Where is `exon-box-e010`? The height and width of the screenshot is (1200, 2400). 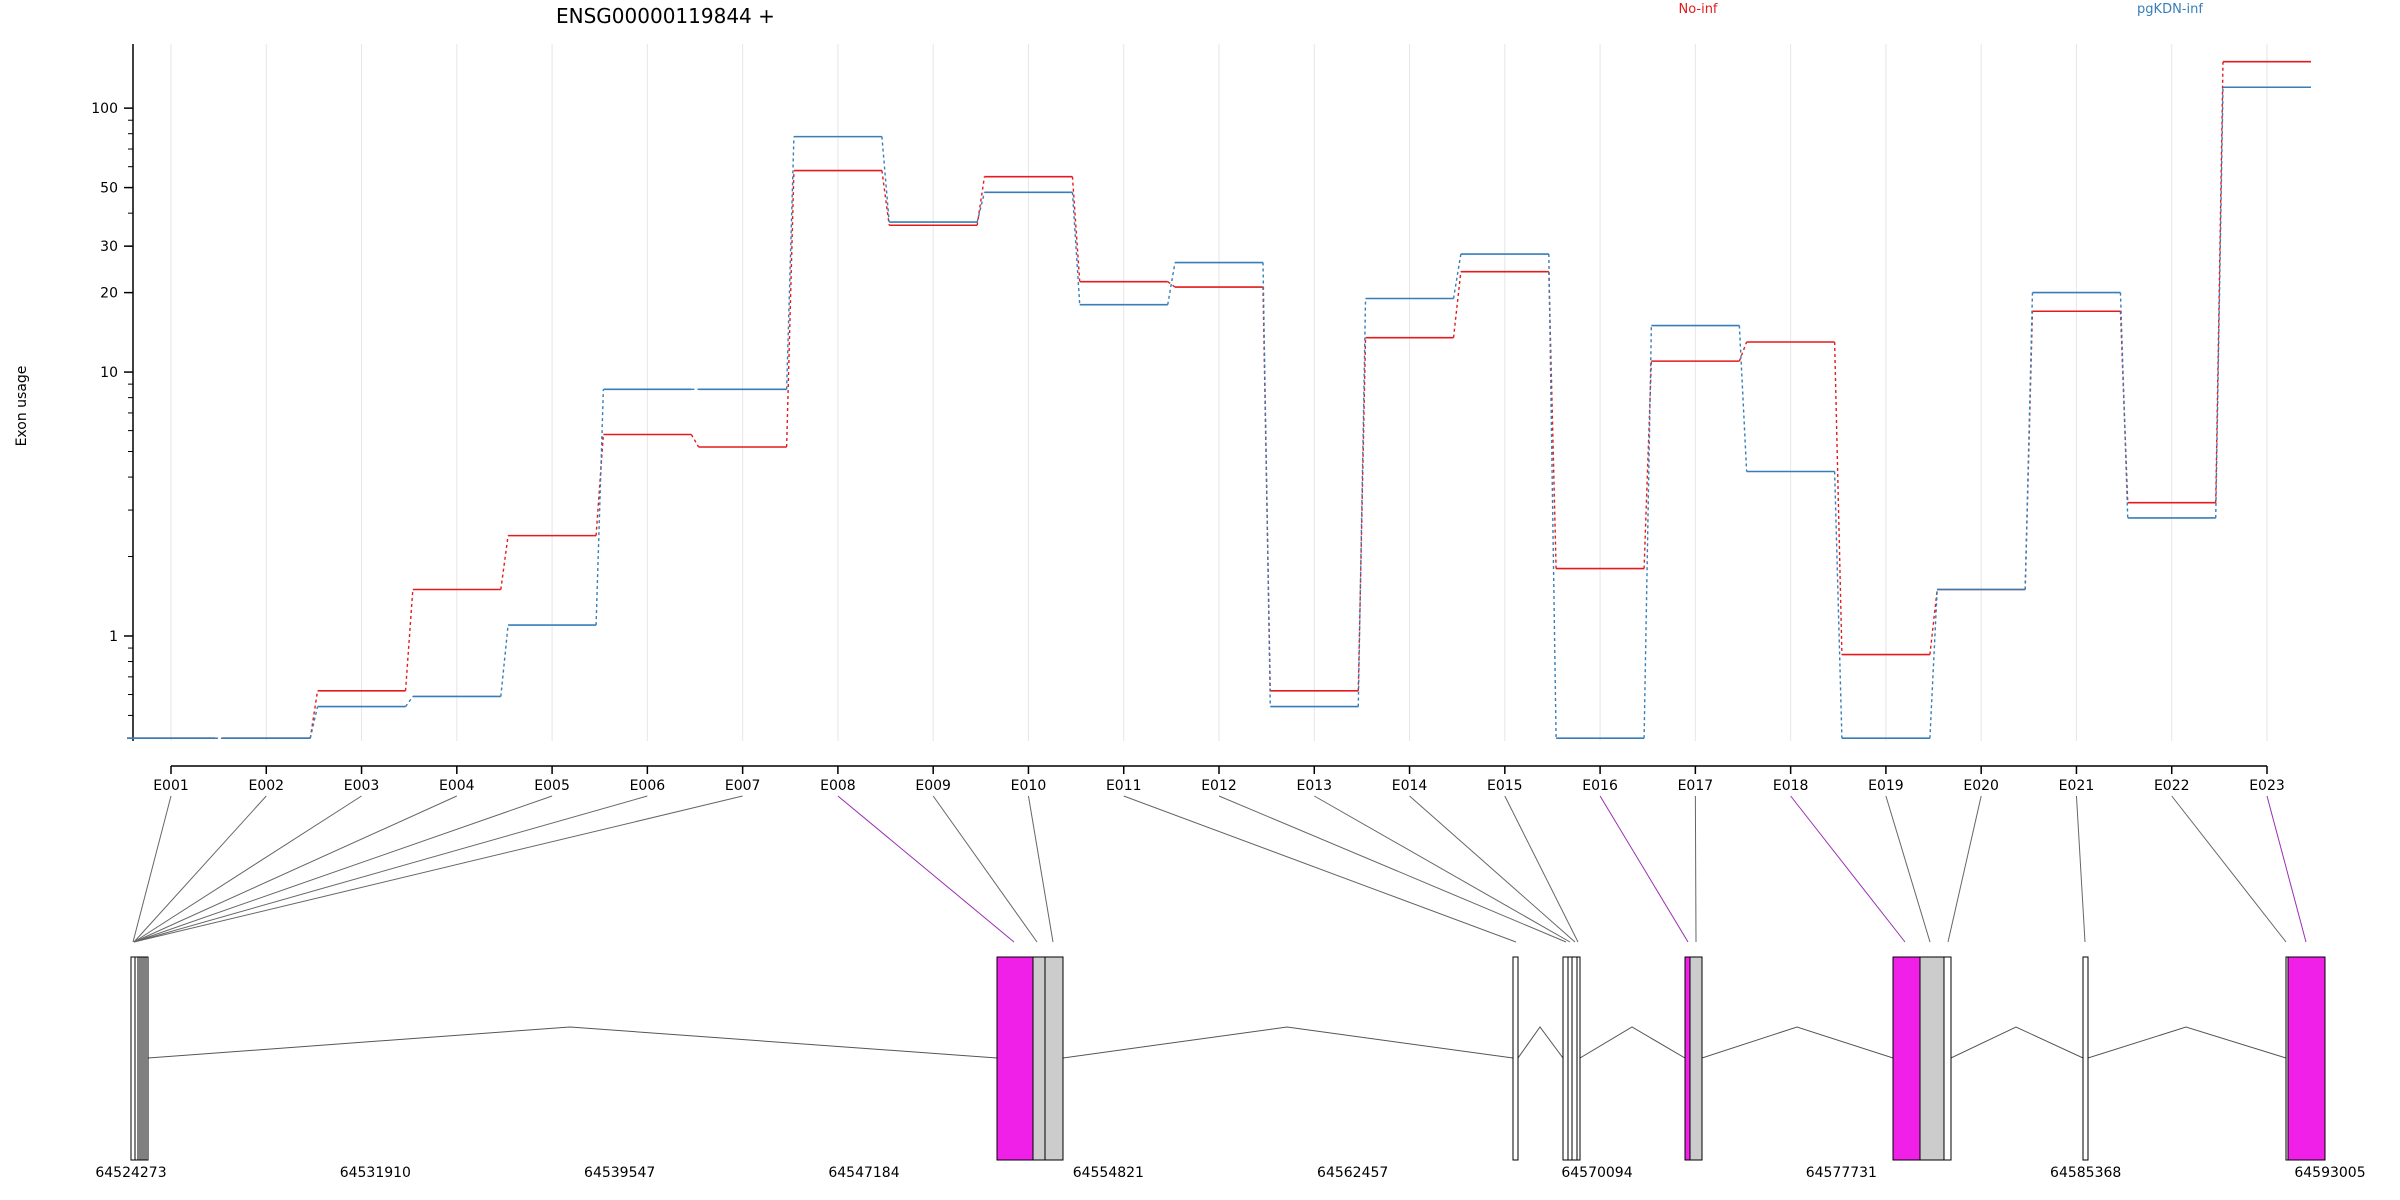 exon-box-e010 is located at coordinates (1054, 1058).